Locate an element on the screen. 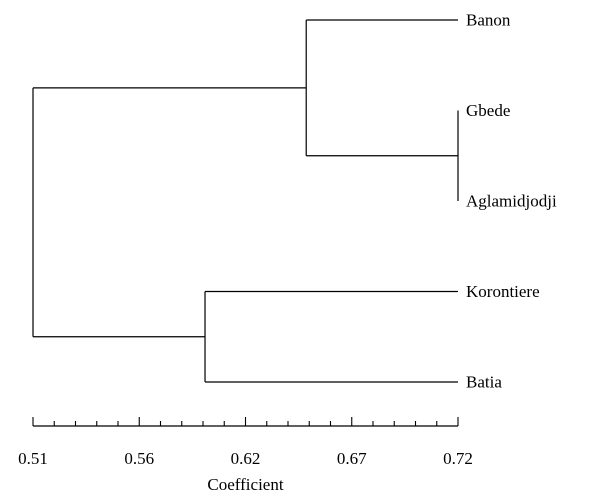 This screenshot has width=592, height=498. x-axis: 0.51 0.56 0.62 0.67 0.72 is located at coordinates (245, 442).